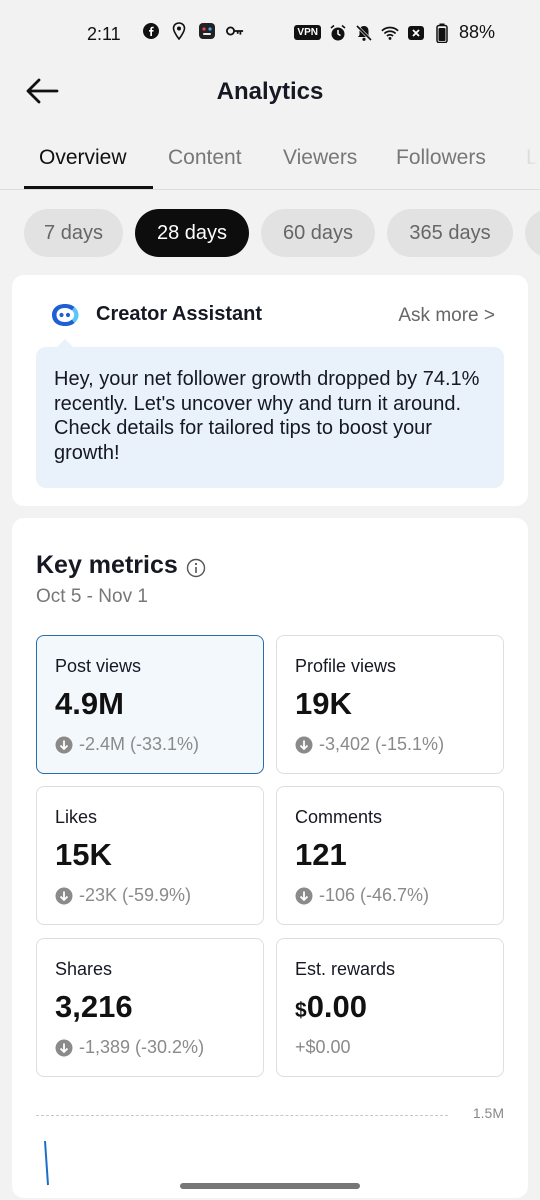 The image size is (540, 1200). What do you see at coordinates (323, 703) in the screenshot?
I see `metric-value: 19K` at bounding box center [323, 703].